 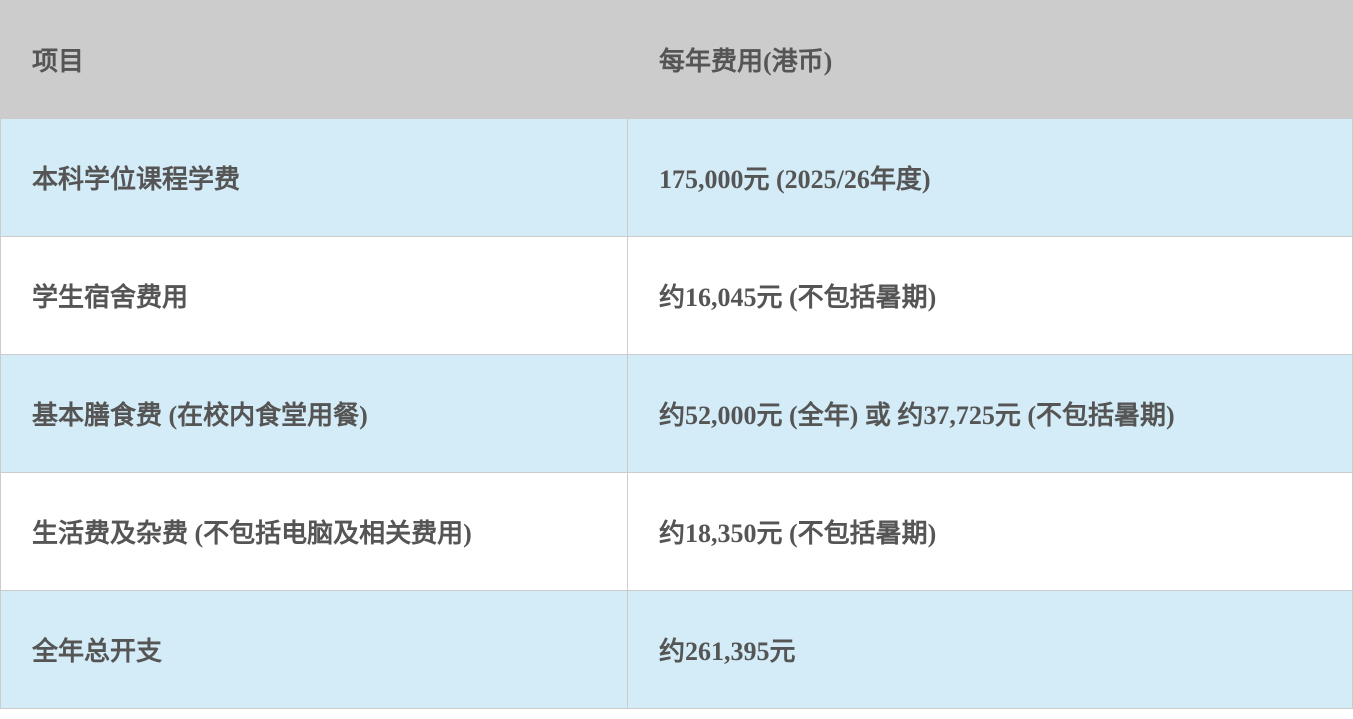 I want to click on row-item: 全年总开支, so click(x=314, y=649).